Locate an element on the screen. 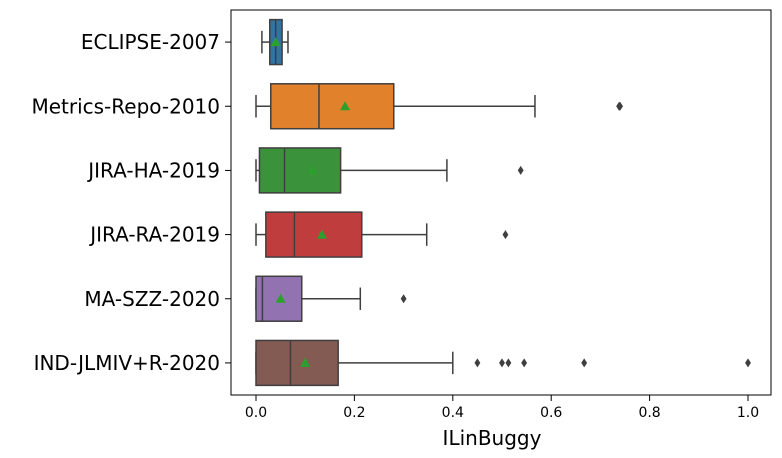  x-tick-label: 0.4 is located at coordinates (453, 413).